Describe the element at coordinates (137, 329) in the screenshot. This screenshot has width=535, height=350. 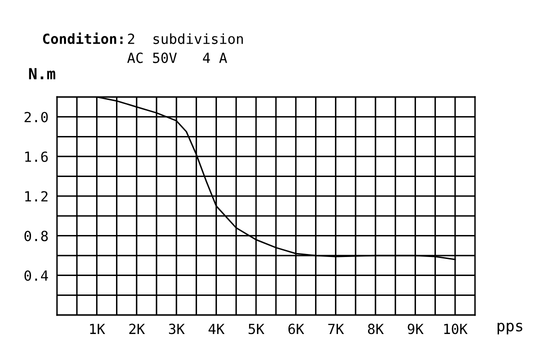
I see `x-tick-label: 2K` at that location.